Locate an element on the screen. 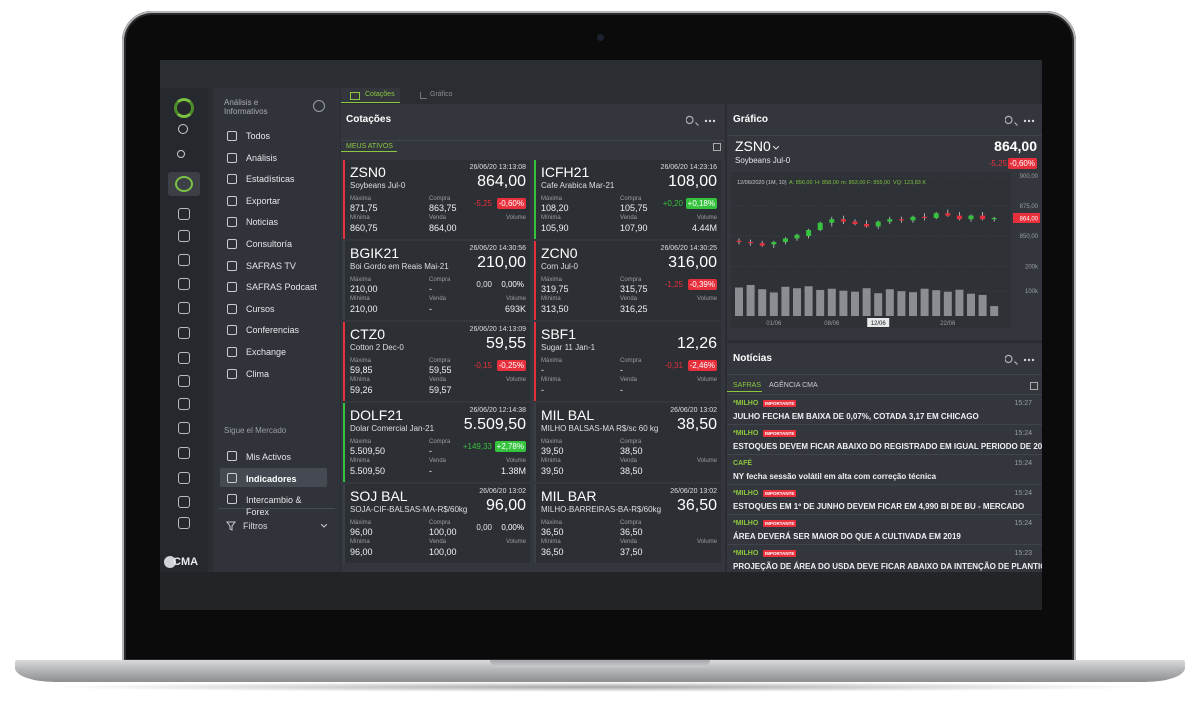 The width and height of the screenshot is (1200, 706). ohlc-info: H: 858,00 is located at coordinates (827, 183).